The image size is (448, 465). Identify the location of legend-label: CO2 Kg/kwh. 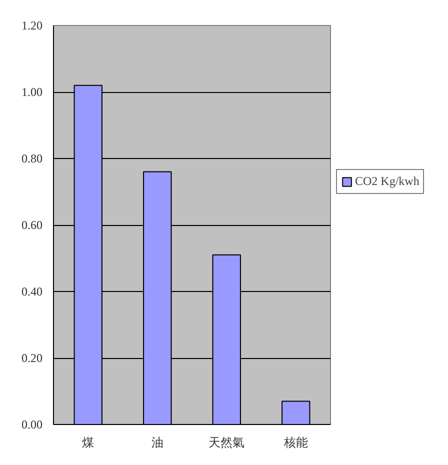
(387, 181).